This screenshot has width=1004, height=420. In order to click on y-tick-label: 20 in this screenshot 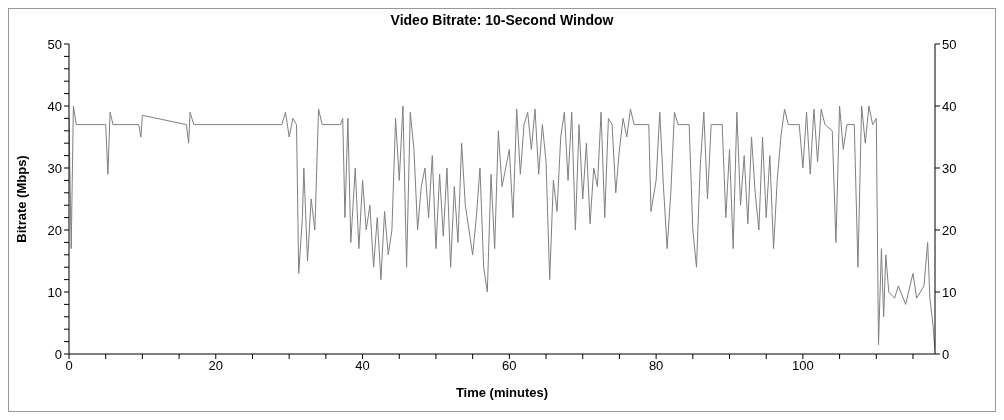, I will do `click(54, 230)`.